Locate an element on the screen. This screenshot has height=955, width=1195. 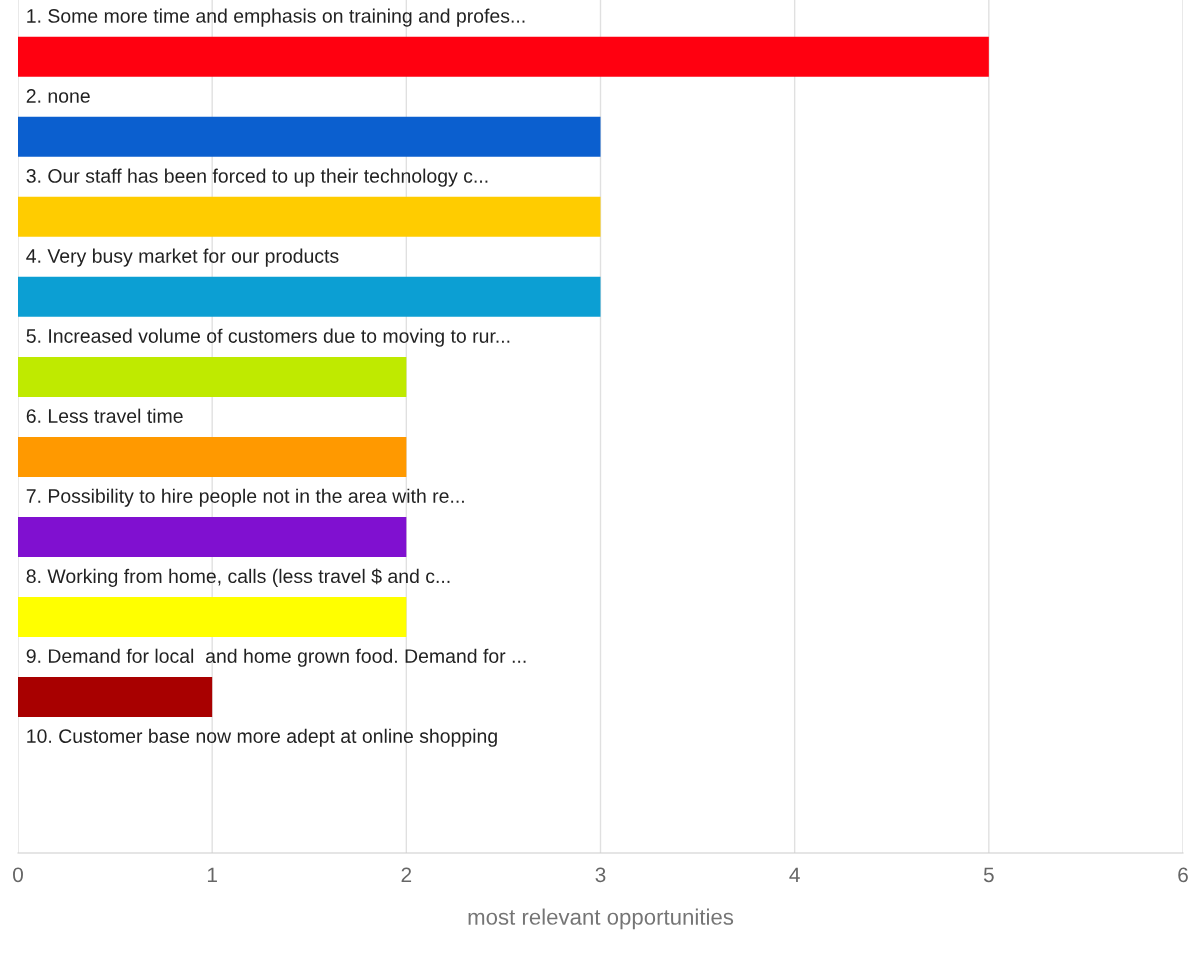
y-tick-label: 6. Less travel time is located at coordinates (104, 415).